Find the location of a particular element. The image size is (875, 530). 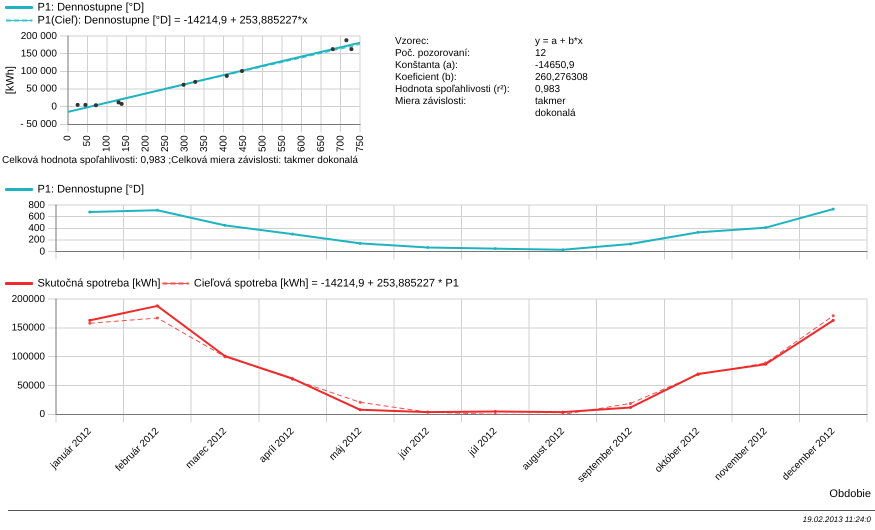

x-tick-label: 50 is located at coordinates (88, 140).